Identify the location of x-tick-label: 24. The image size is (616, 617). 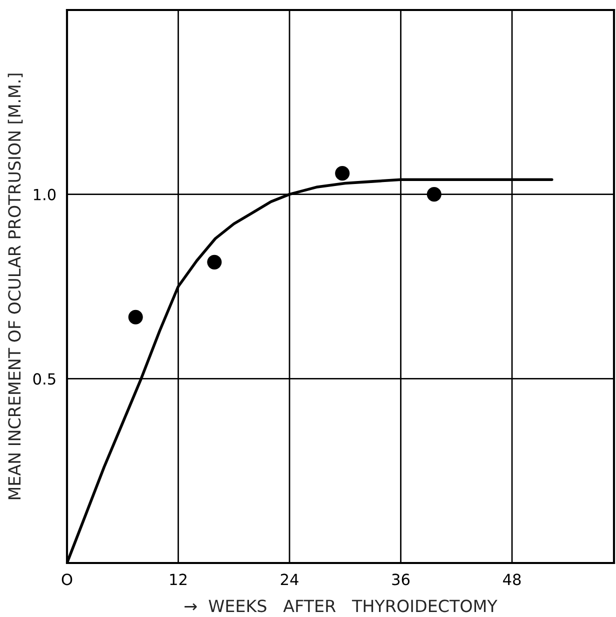
(289, 580).